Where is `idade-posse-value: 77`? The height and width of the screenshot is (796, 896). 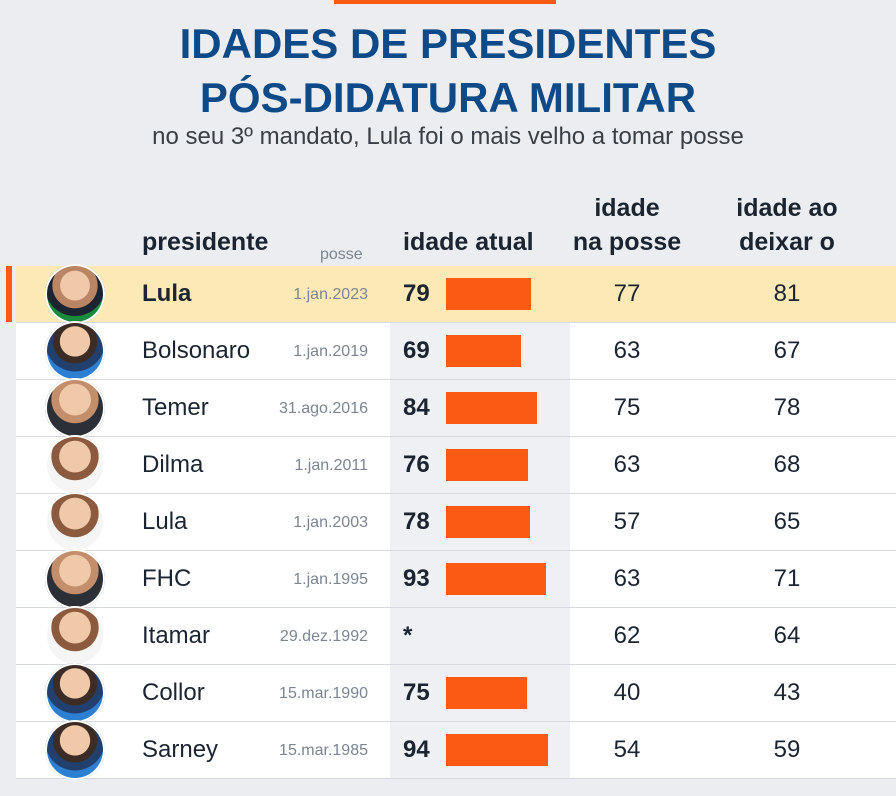
idade-posse-value: 77 is located at coordinates (627, 293).